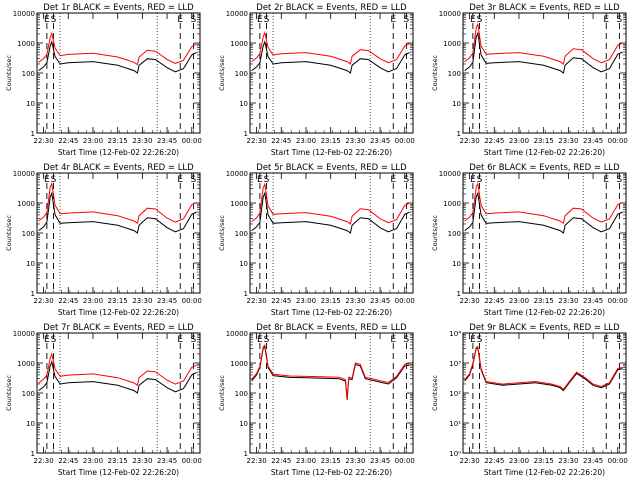 This screenshot has width=640, height=480. Describe the element at coordinates (544, 8) in the screenshot. I see `panel-title: Det 3r BLACK = Events, RED = LLD` at that location.